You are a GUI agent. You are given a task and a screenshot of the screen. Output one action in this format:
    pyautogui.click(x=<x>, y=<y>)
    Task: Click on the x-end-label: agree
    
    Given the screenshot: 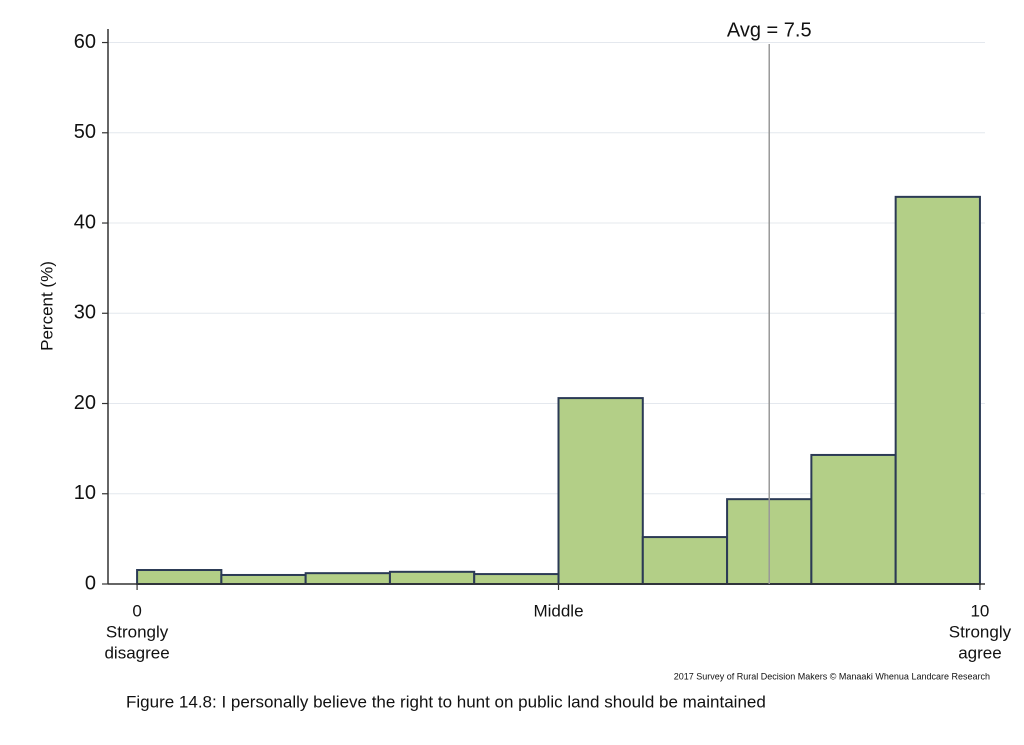 What is the action you would take?
    pyautogui.click(x=979, y=652)
    